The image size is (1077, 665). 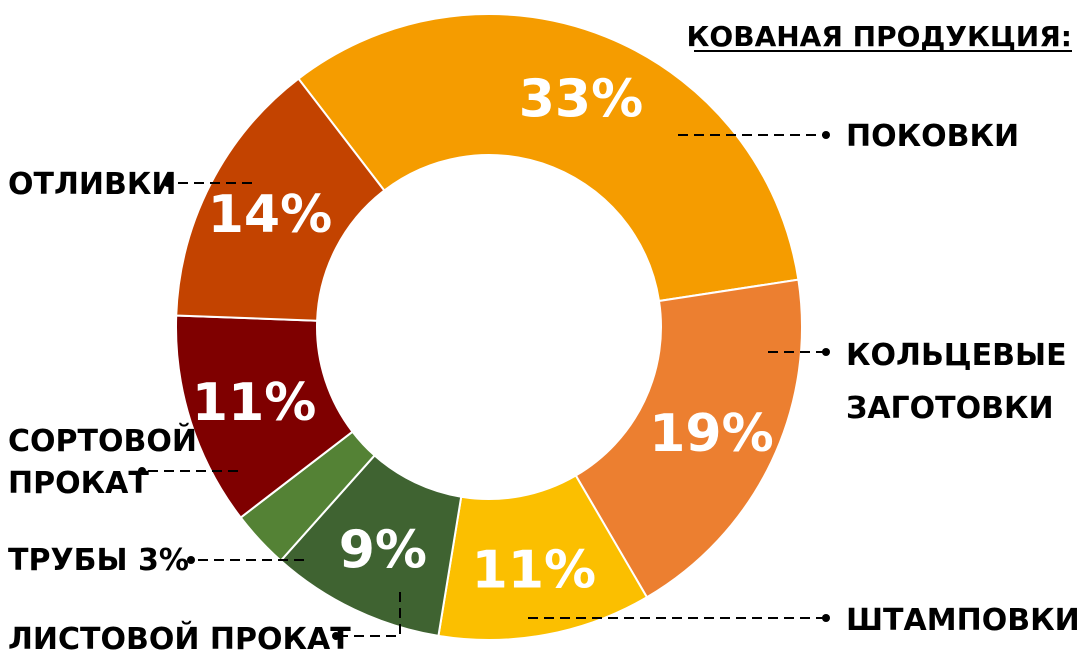 I want to click on chart-title: КОВАНАЯ ПРОДУКЦИЯ:, so click(x=879, y=36).